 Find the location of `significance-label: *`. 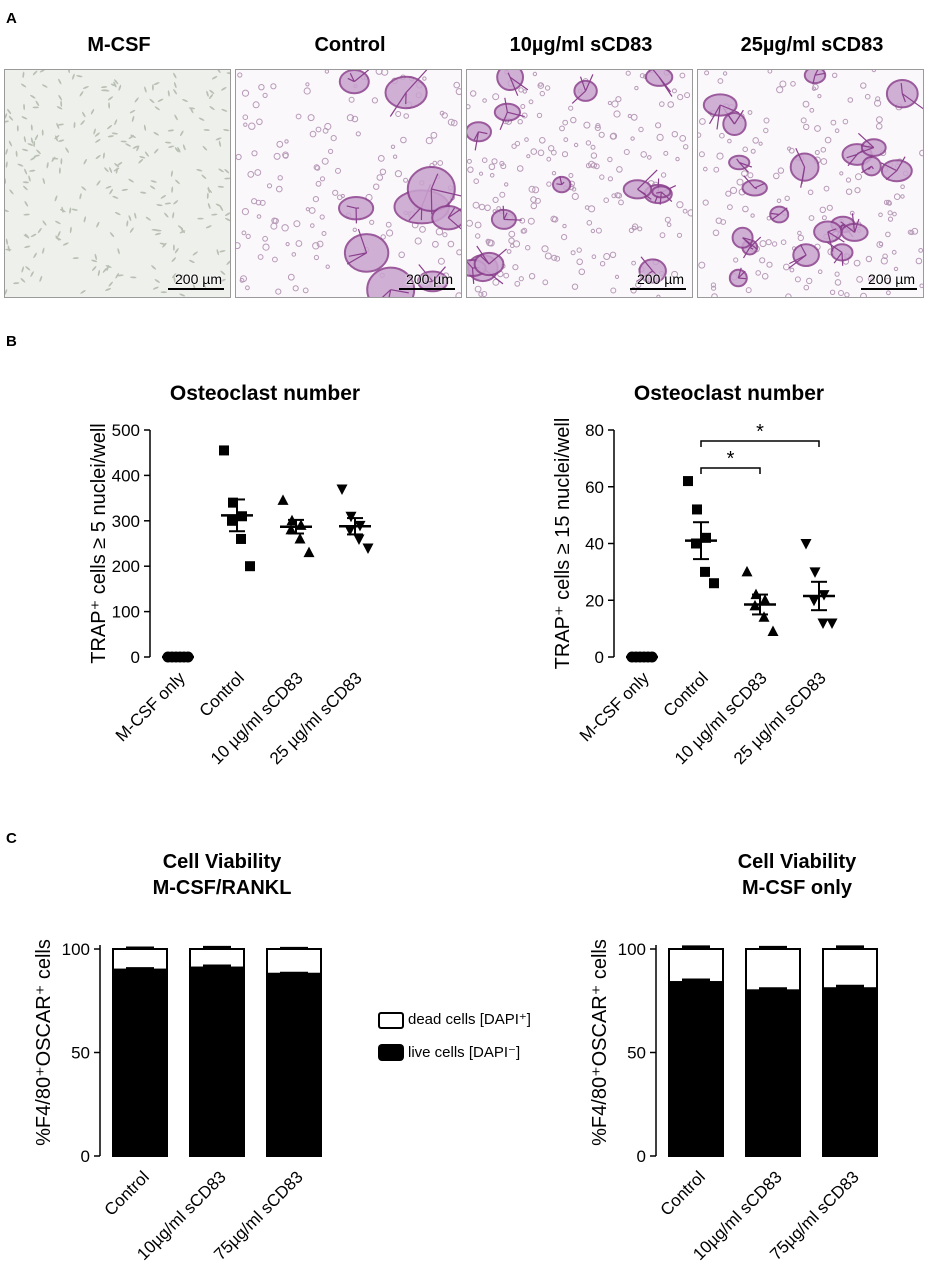

significance-label: * is located at coordinates (731, 459).